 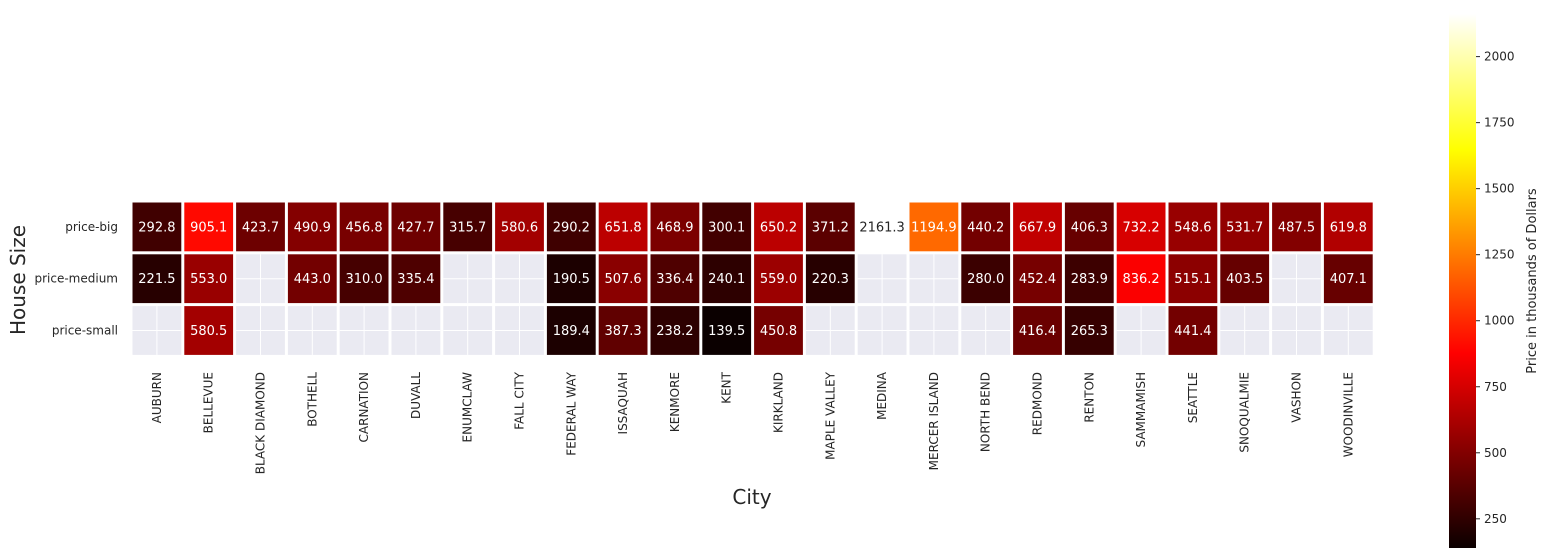 I want to click on y-tick-label: price-medium, so click(x=76, y=279).